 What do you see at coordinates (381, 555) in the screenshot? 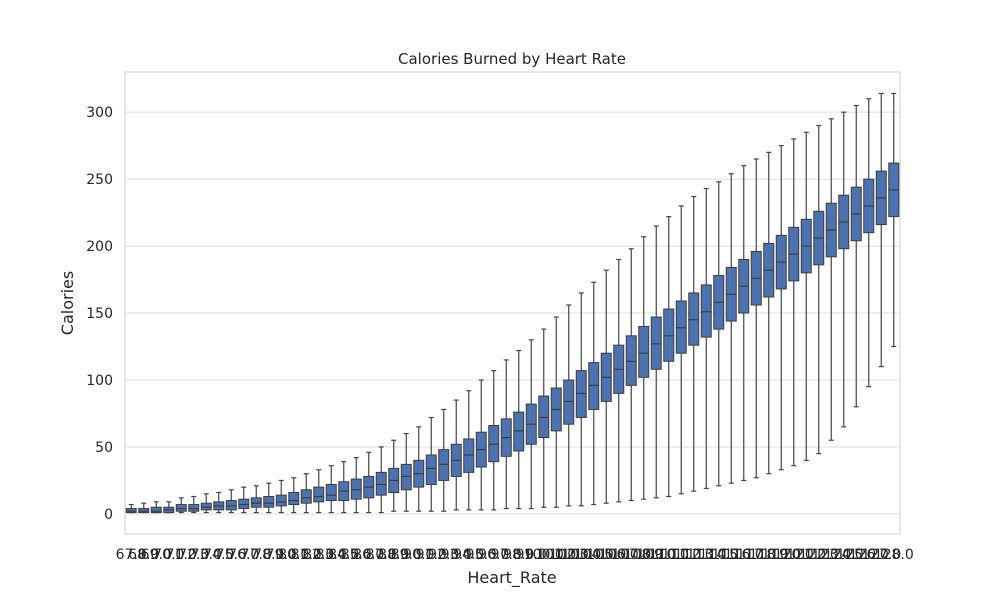
I see `x-tick-label: 87.0` at bounding box center [381, 555].